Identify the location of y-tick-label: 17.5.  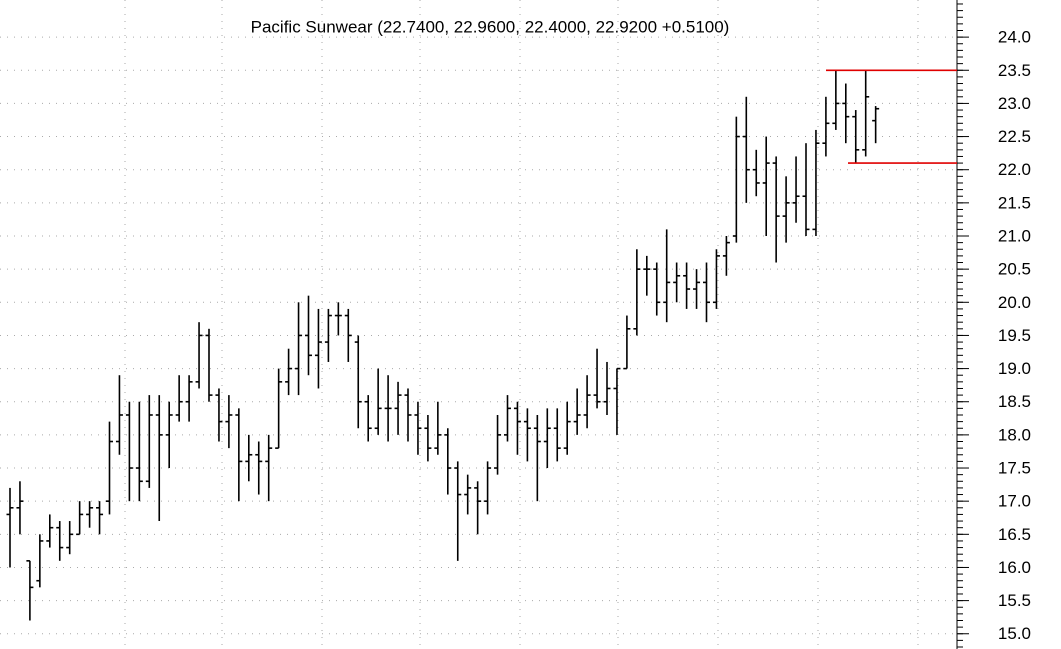
(1014, 468).